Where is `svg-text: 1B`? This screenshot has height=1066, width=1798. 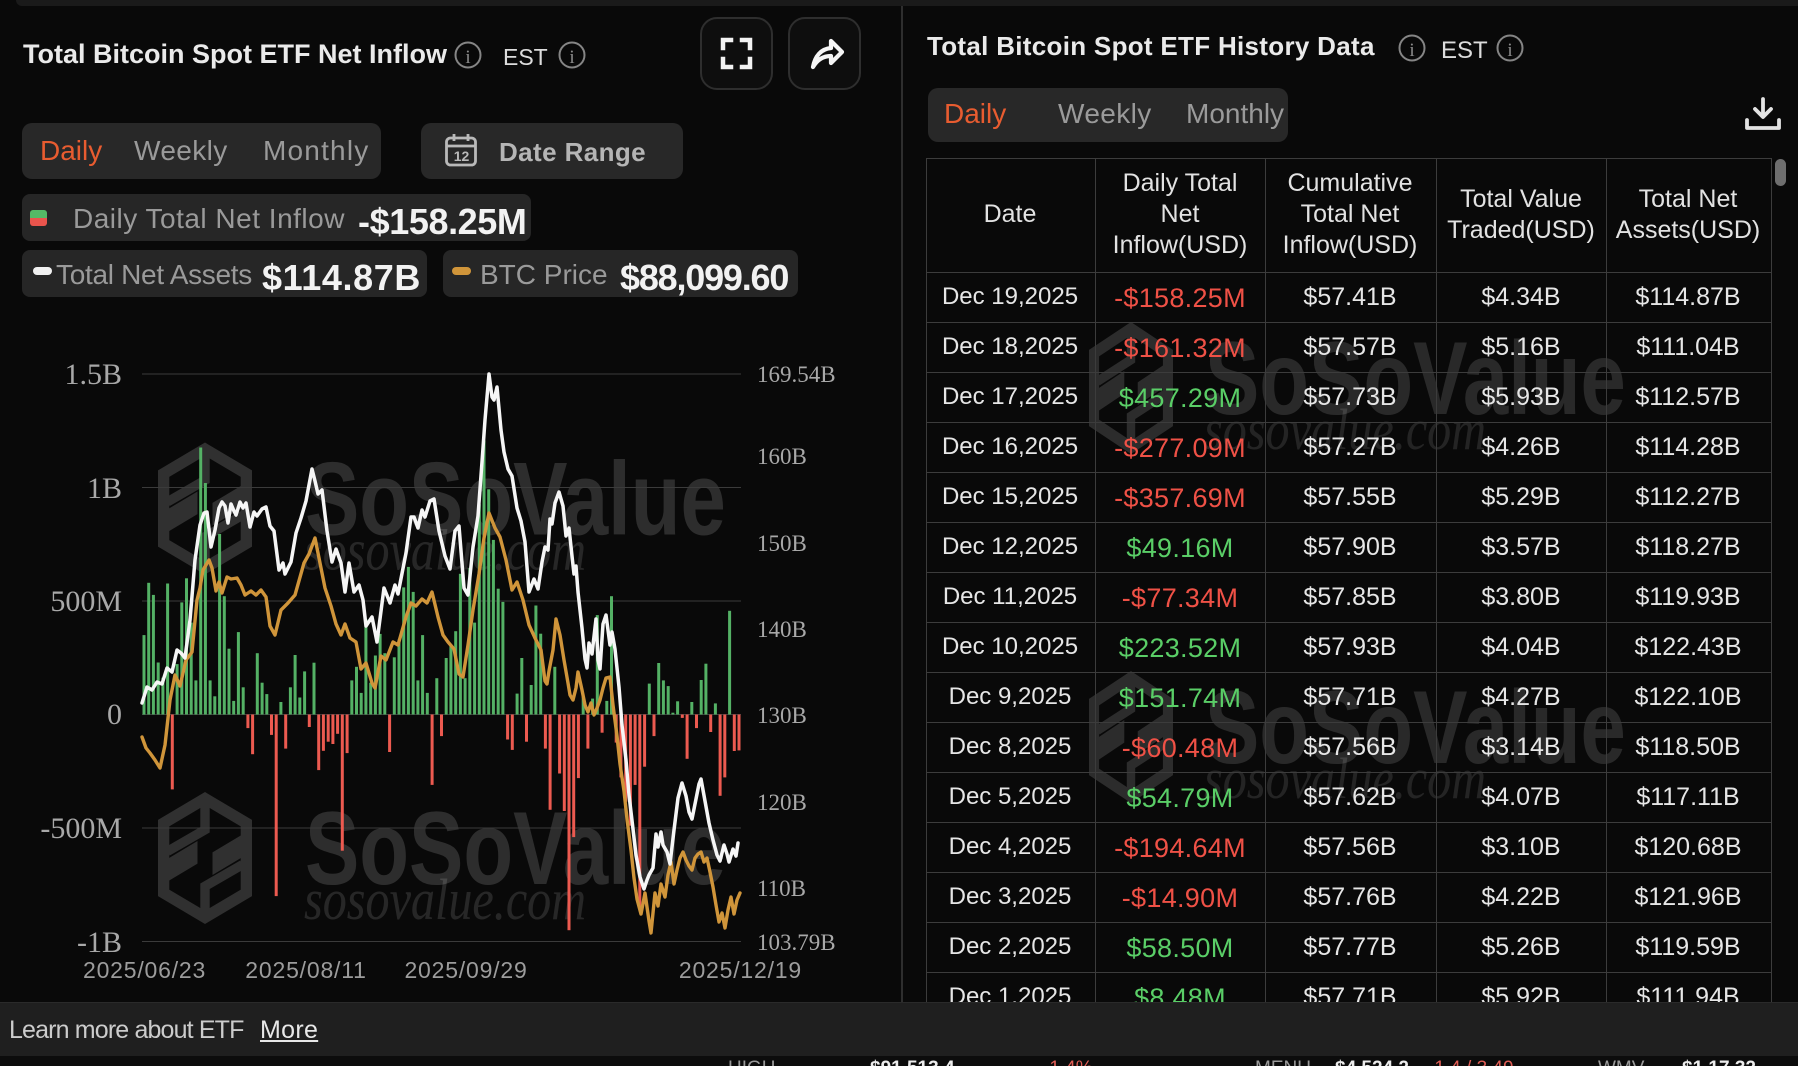 svg-text: 1B is located at coordinates (104, 488).